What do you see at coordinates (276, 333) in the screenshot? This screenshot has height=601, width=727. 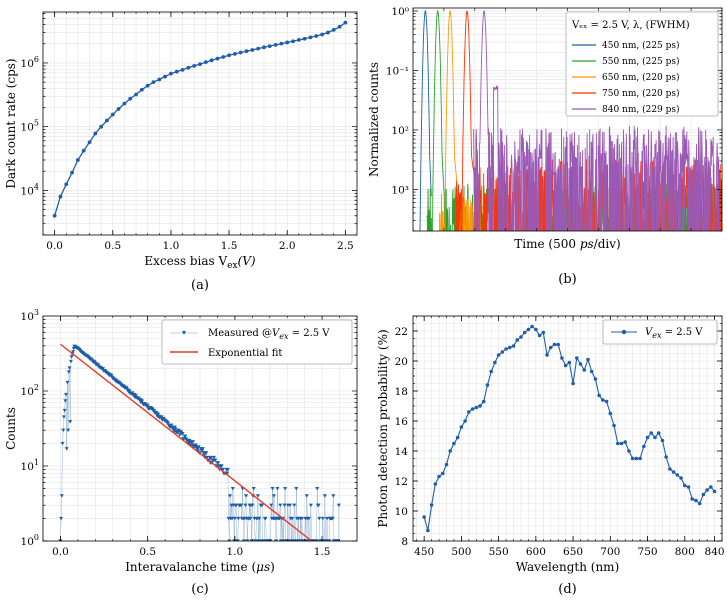 I see `panel-c-legend-measured-var: V` at bounding box center [276, 333].